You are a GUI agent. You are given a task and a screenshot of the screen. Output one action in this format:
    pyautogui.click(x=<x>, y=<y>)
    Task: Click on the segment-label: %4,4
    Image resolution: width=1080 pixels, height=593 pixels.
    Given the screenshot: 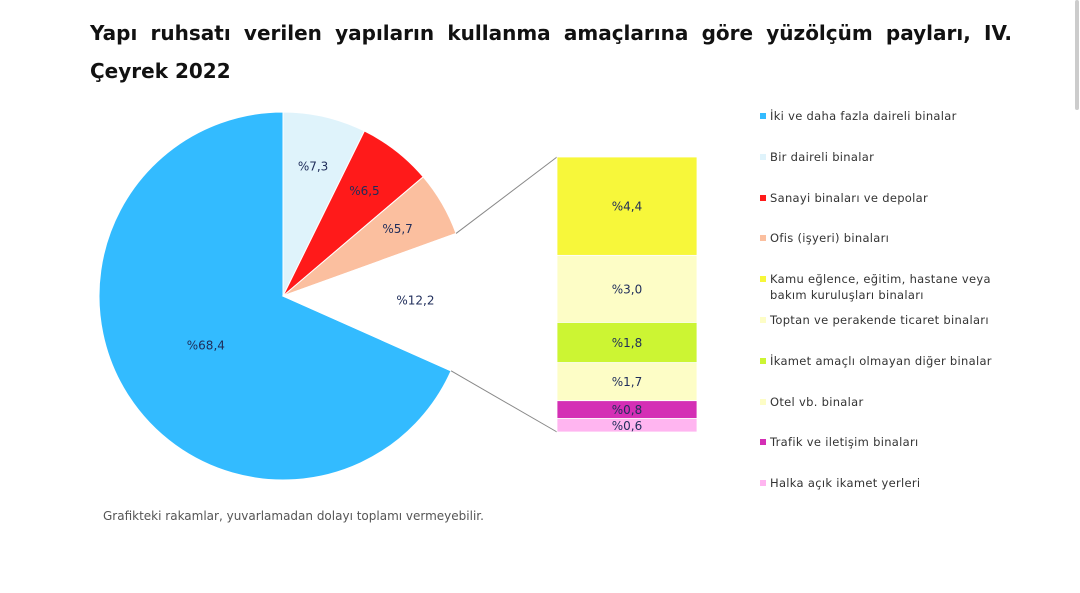 What is the action you would take?
    pyautogui.click(x=627, y=207)
    